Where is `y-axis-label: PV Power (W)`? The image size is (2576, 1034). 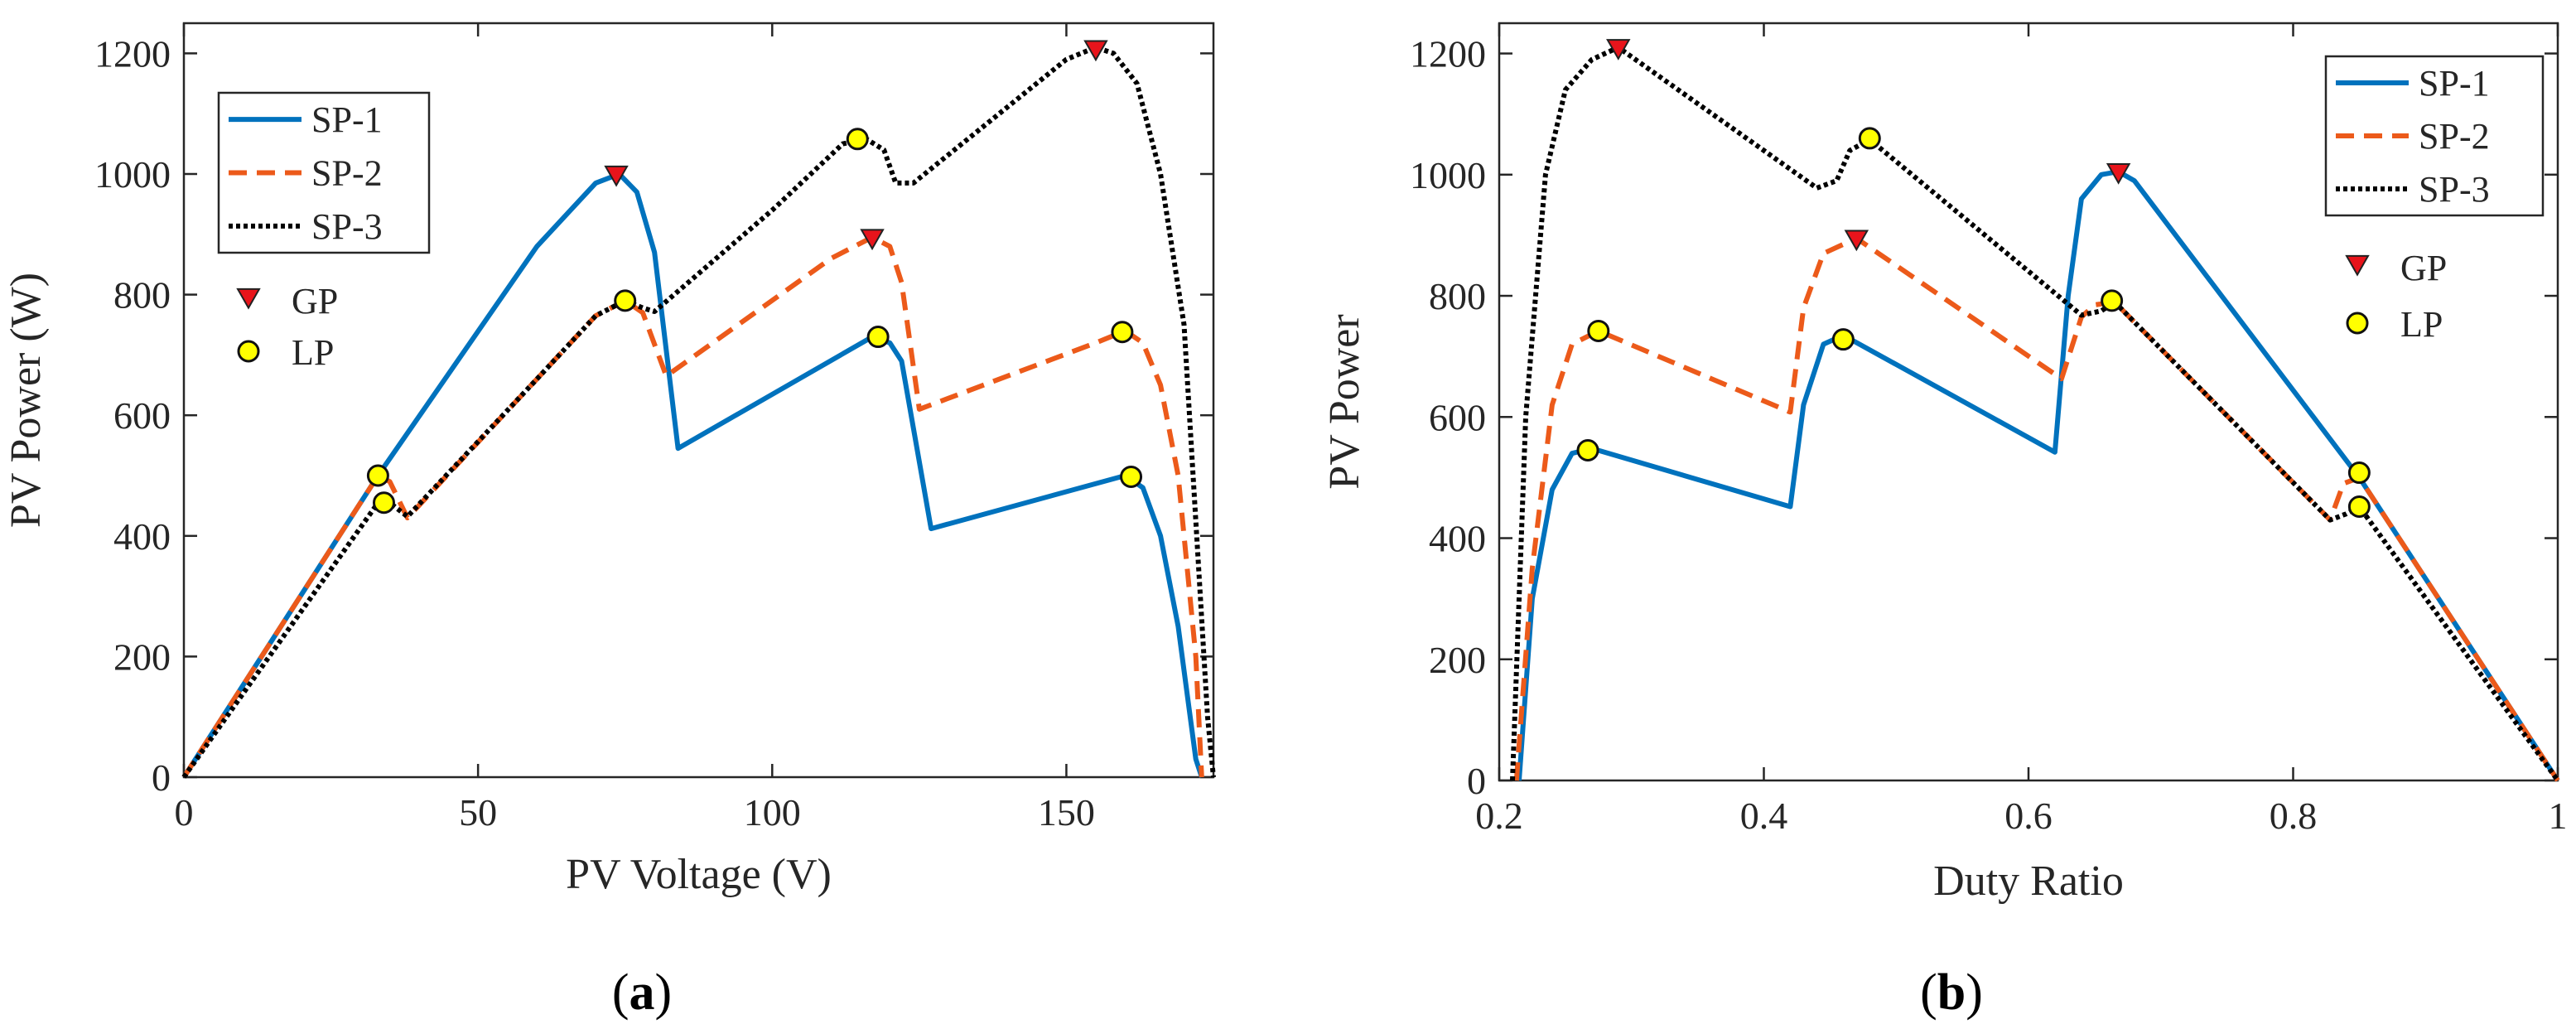 y-axis-label: PV Power (W) is located at coordinates (26, 400).